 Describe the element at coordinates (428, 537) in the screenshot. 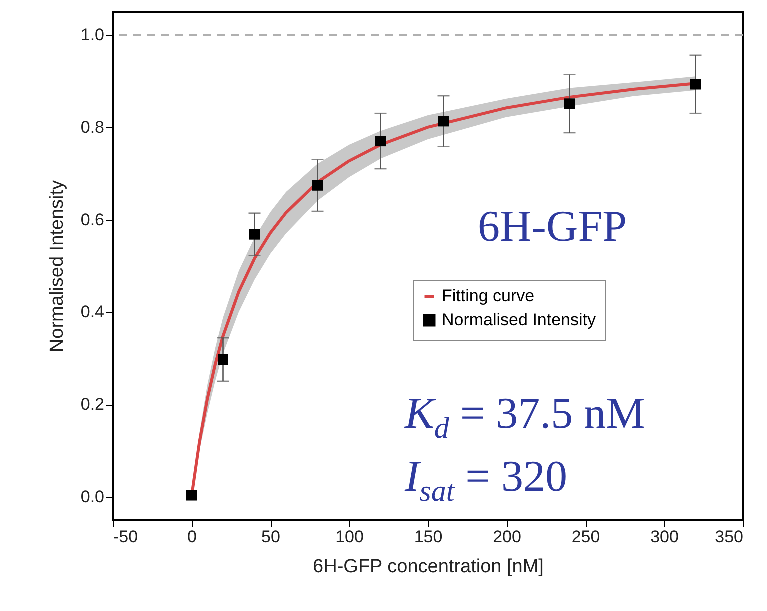

I see `x-tick-label: 150` at that location.